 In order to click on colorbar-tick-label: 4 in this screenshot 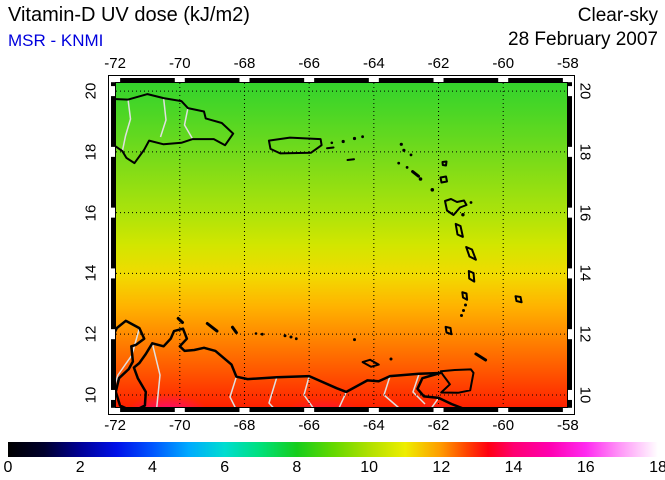, I will do `click(152, 467)`.